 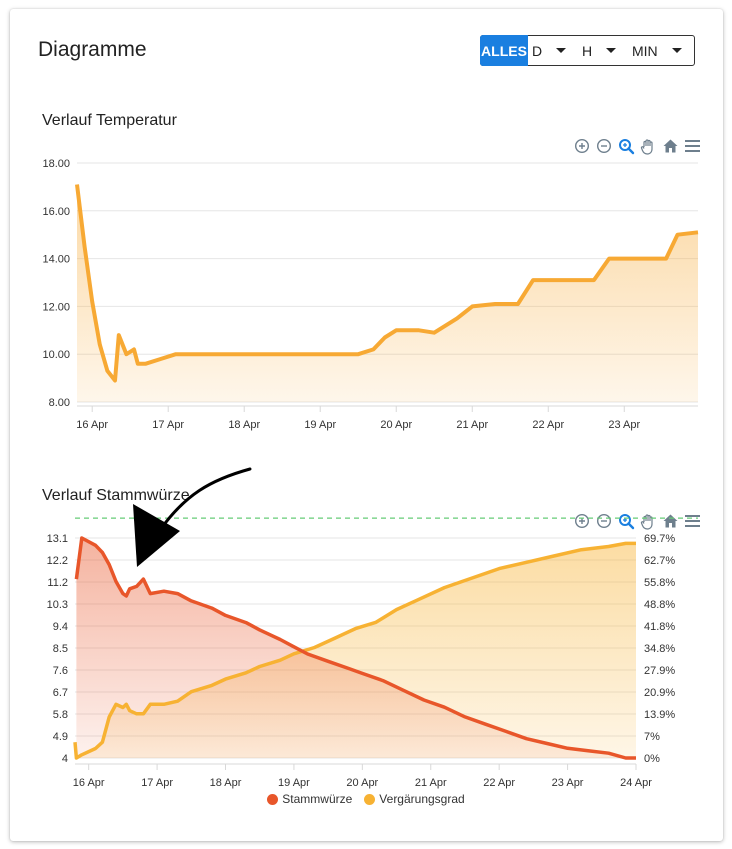 What do you see at coordinates (637, 146) in the screenshot?
I see `temperature-chart-toolbar` at bounding box center [637, 146].